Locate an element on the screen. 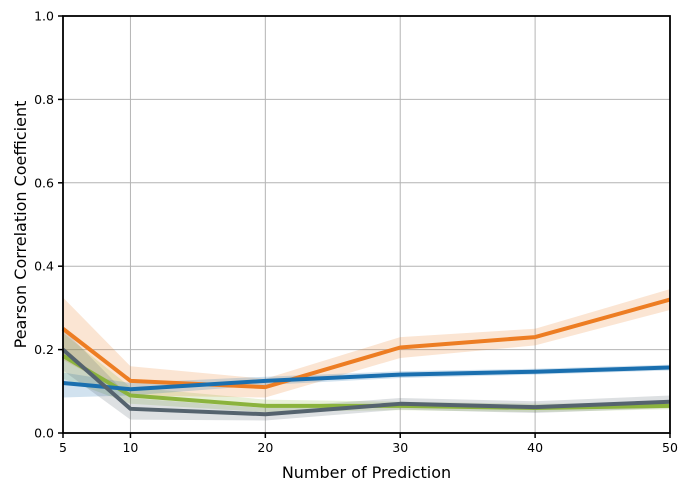  x-tick-label-5: 5 is located at coordinates (63, 447).